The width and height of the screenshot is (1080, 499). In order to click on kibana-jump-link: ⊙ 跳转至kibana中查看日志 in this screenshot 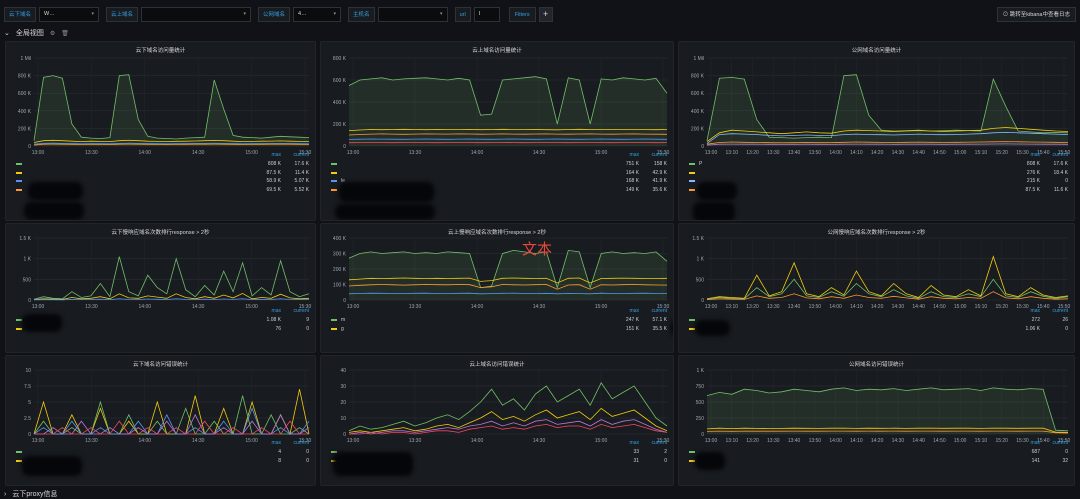, I will do `click(1036, 14)`.